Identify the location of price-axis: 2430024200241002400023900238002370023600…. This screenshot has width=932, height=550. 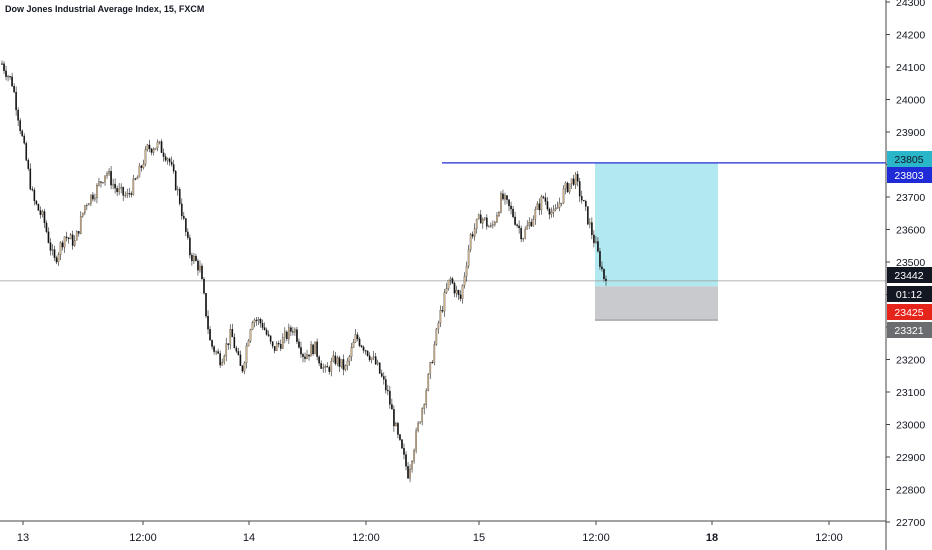
(905, 275).